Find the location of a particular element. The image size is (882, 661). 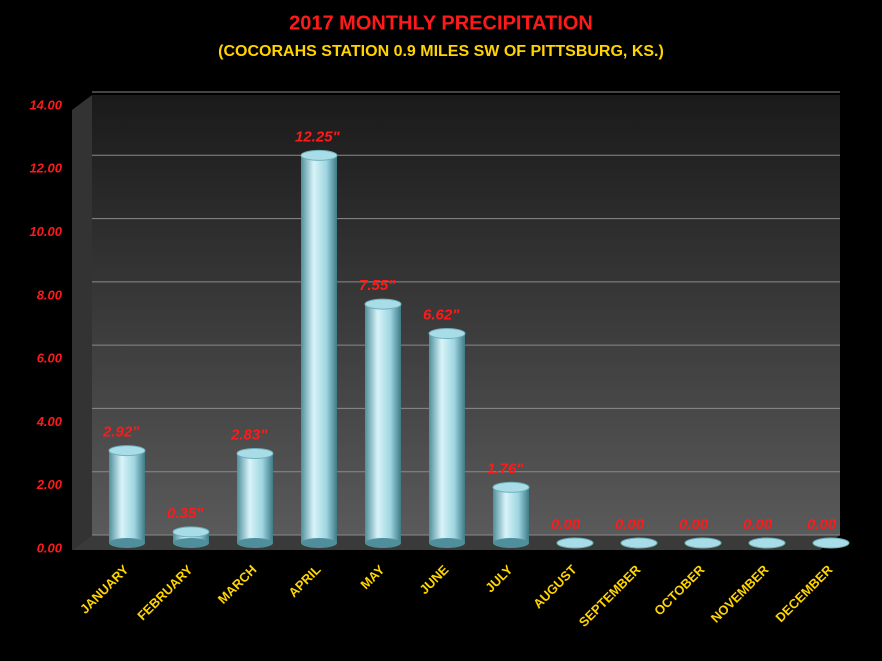

y-tick-label: 12.00 is located at coordinates (45, 168).